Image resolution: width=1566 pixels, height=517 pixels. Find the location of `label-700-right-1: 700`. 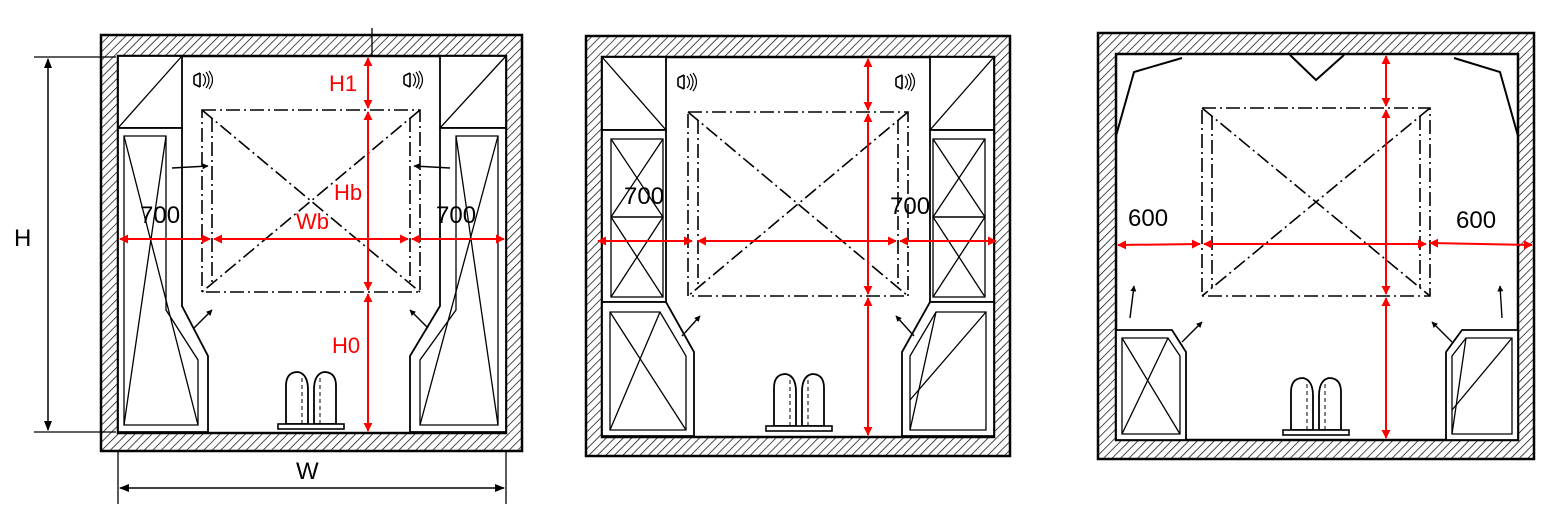

label-700-right-1: 700 is located at coordinates (456, 215).